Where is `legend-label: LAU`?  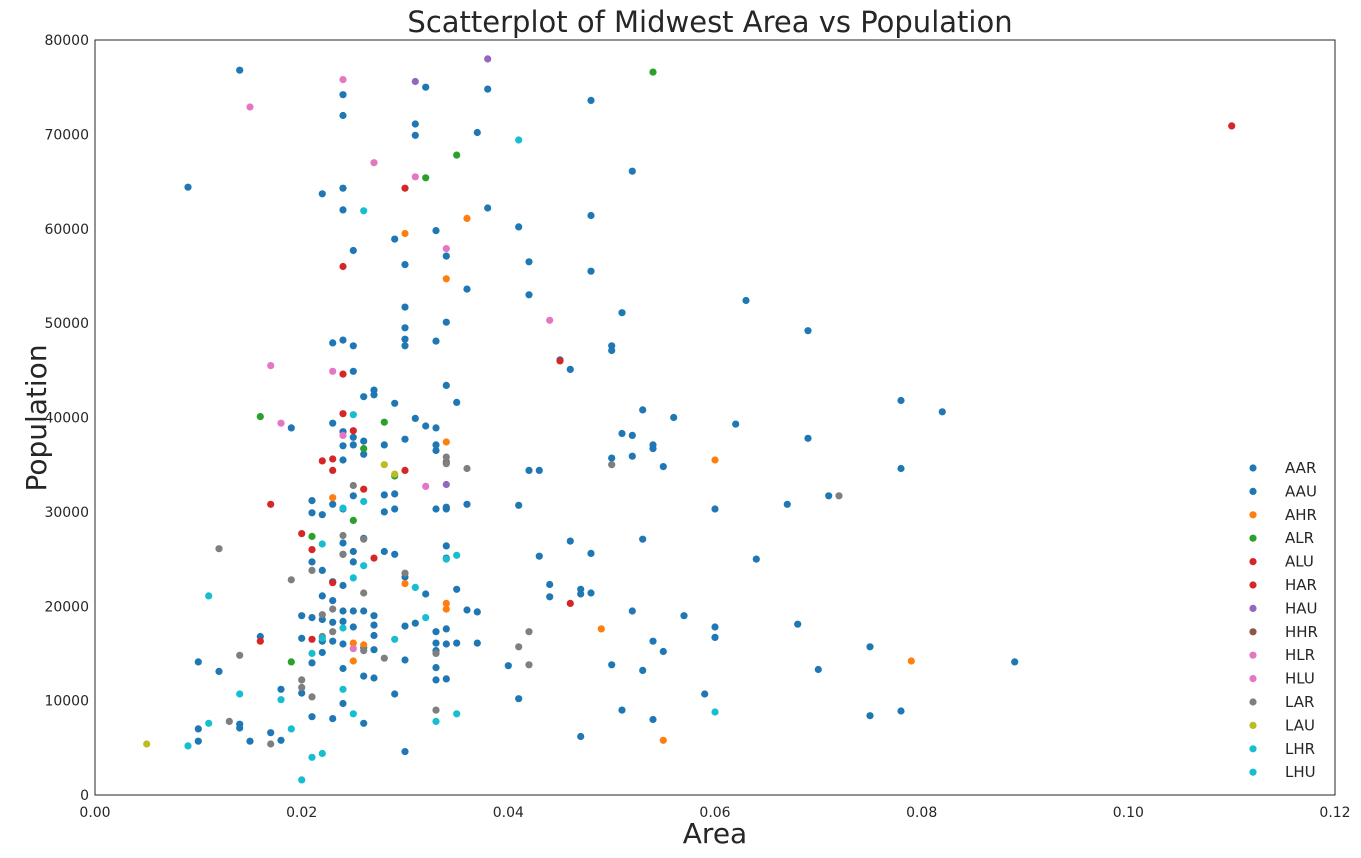 legend-label: LAU is located at coordinates (1300, 725).